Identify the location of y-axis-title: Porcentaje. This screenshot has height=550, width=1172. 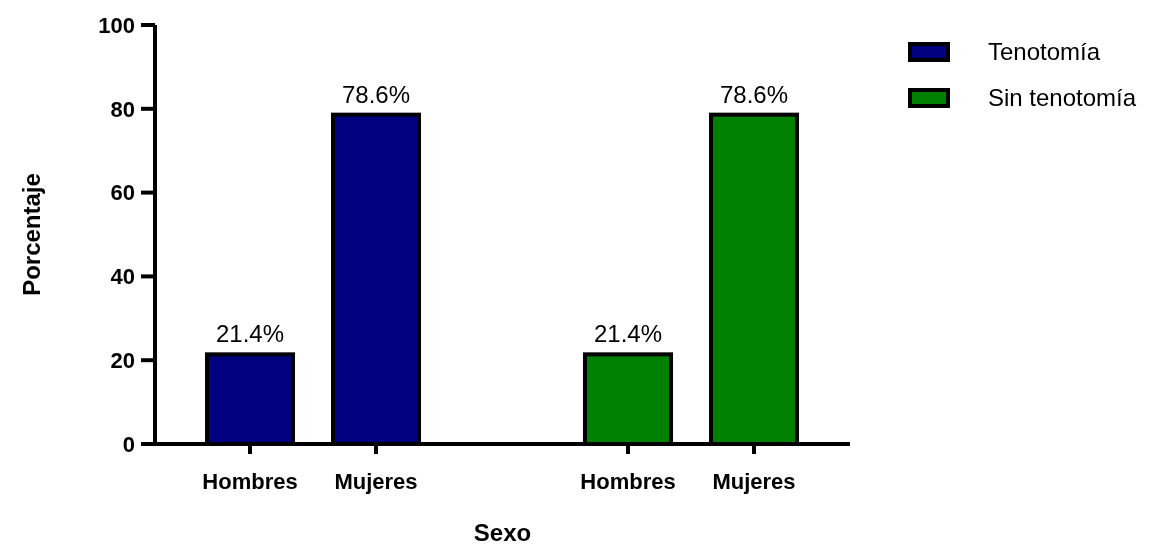
(31, 234).